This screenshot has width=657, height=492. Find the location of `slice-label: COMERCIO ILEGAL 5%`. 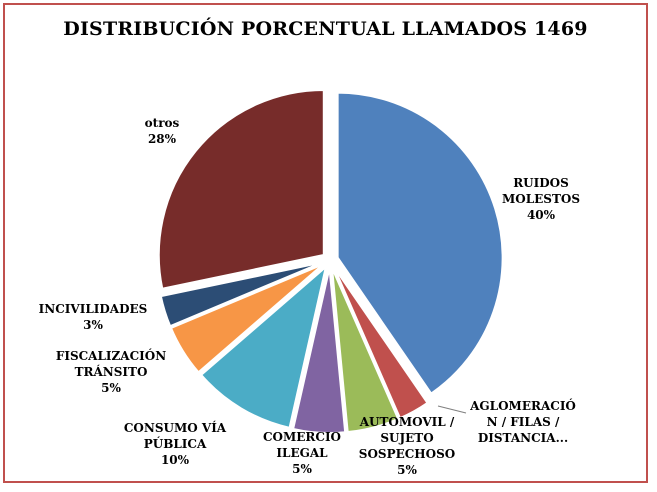

slice-label: COMERCIO ILEGAL 5% is located at coordinates (302, 453).